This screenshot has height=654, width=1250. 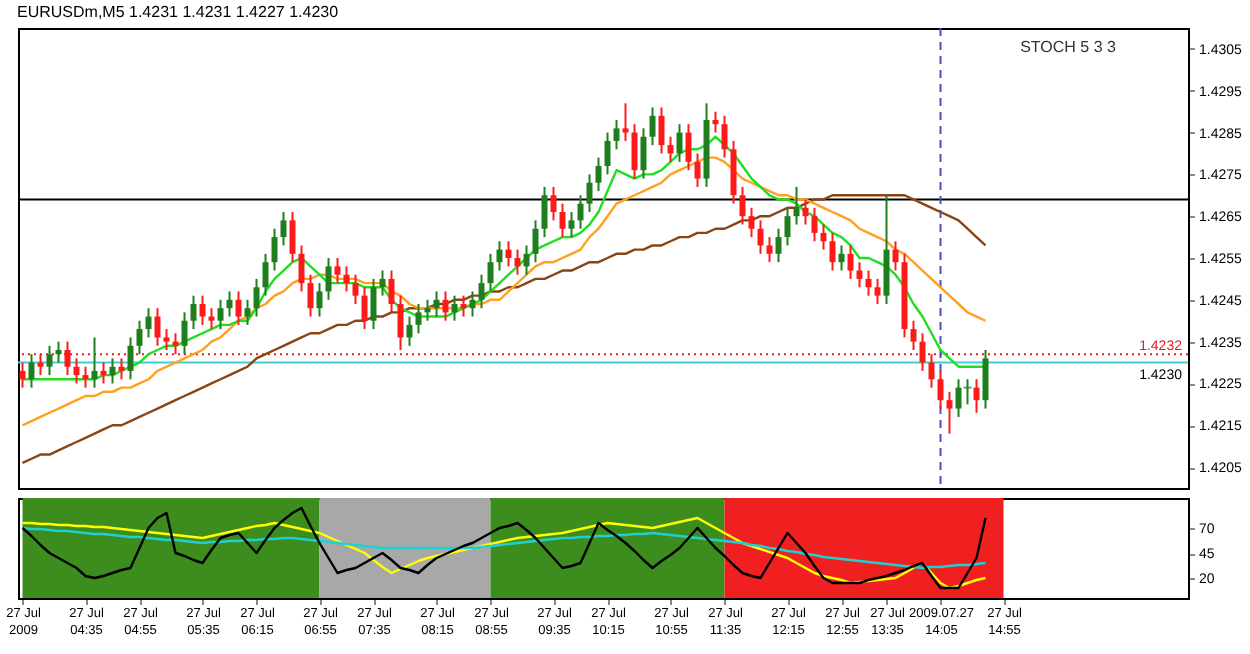 I want to click on candlestick, so click(x=967, y=392).